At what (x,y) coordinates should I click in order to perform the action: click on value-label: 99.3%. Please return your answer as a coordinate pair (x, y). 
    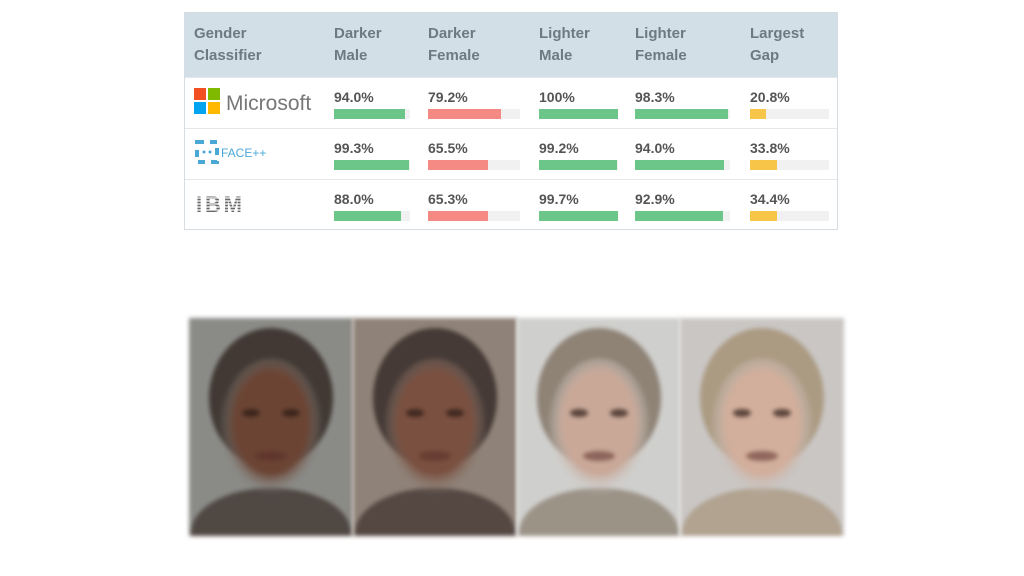
    Looking at the image, I should click on (354, 148).